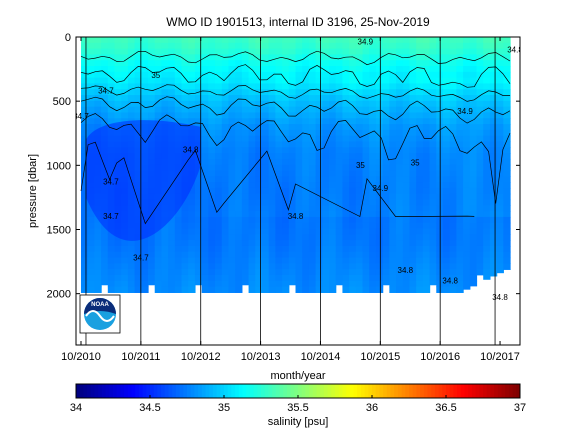  Describe the element at coordinates (440, 357) in the screenshot. I see `x-tick-label: 10/2016` at that location.